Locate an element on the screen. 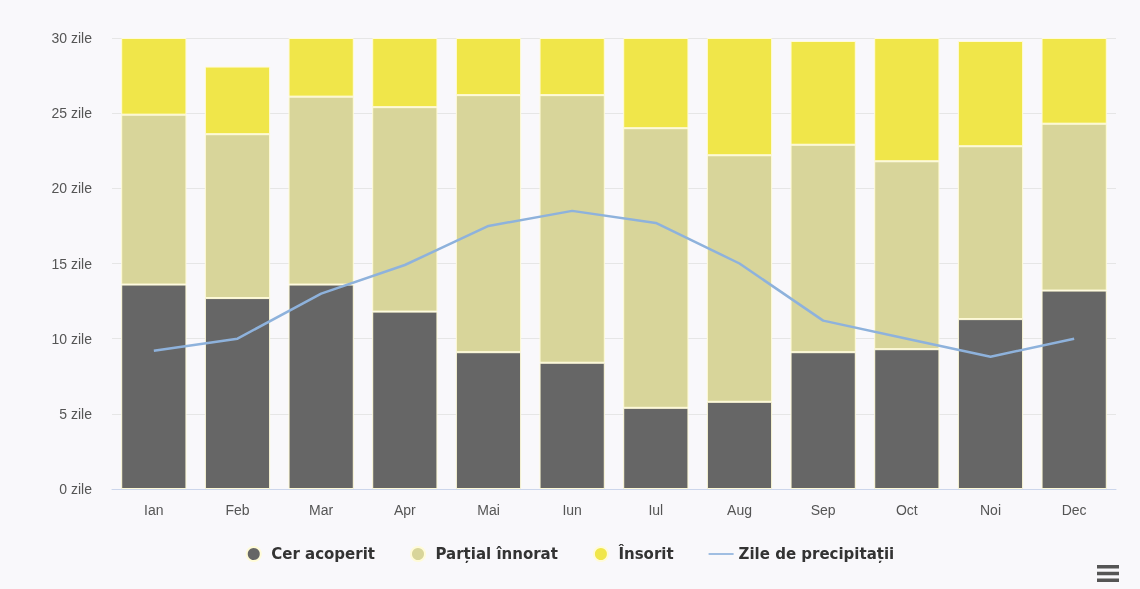 Image resolution: width=1140 pixels, height=589 pixels. y-tick-label: 30 zile is located at coordinates (72, 38).